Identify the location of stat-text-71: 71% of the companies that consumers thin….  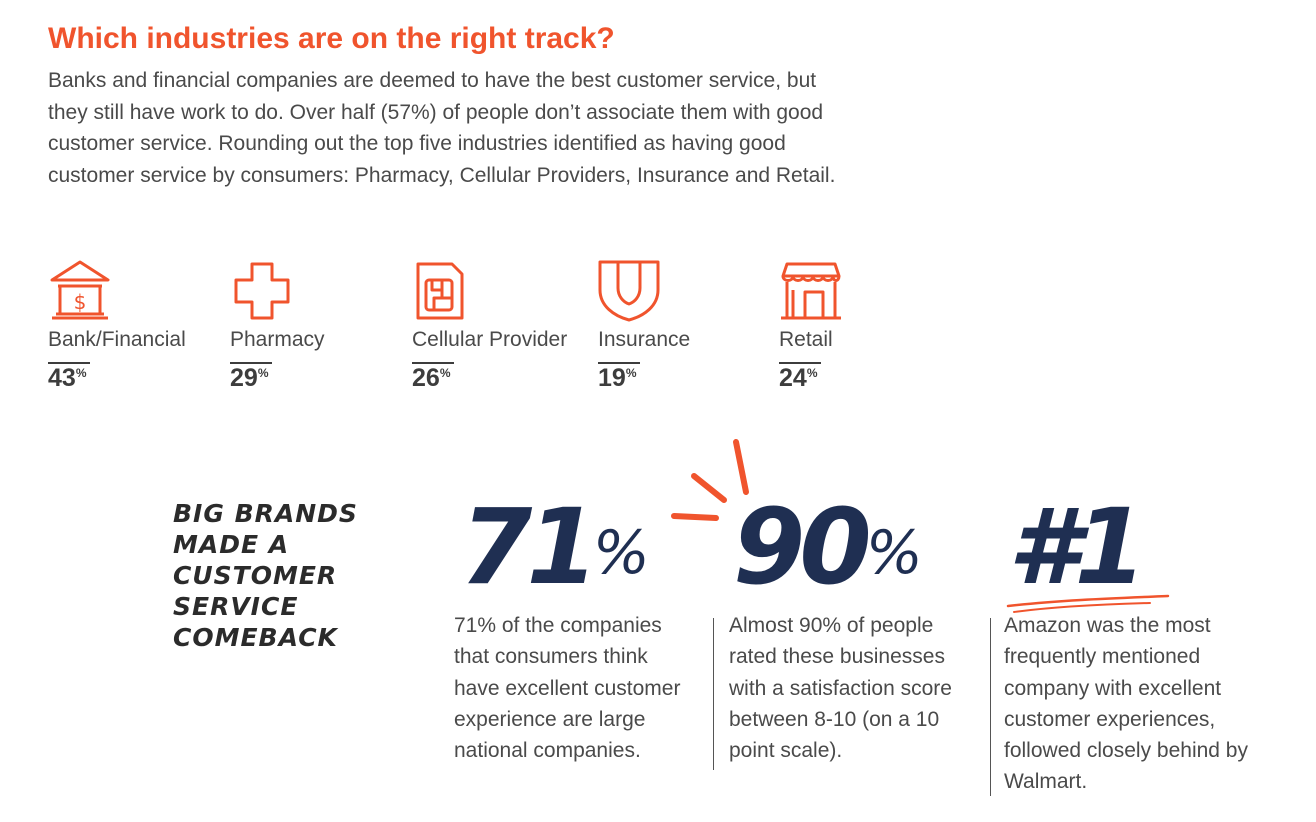
(567, 688).